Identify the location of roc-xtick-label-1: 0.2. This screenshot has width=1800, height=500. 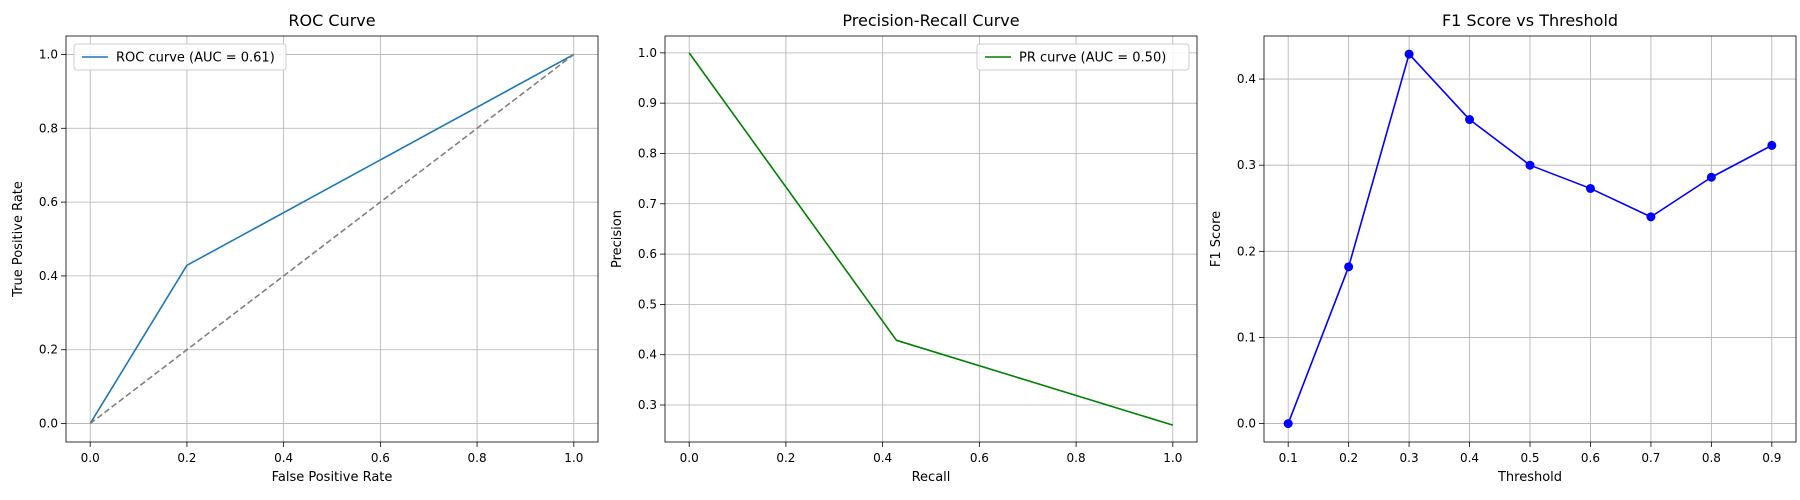
(186, 458).